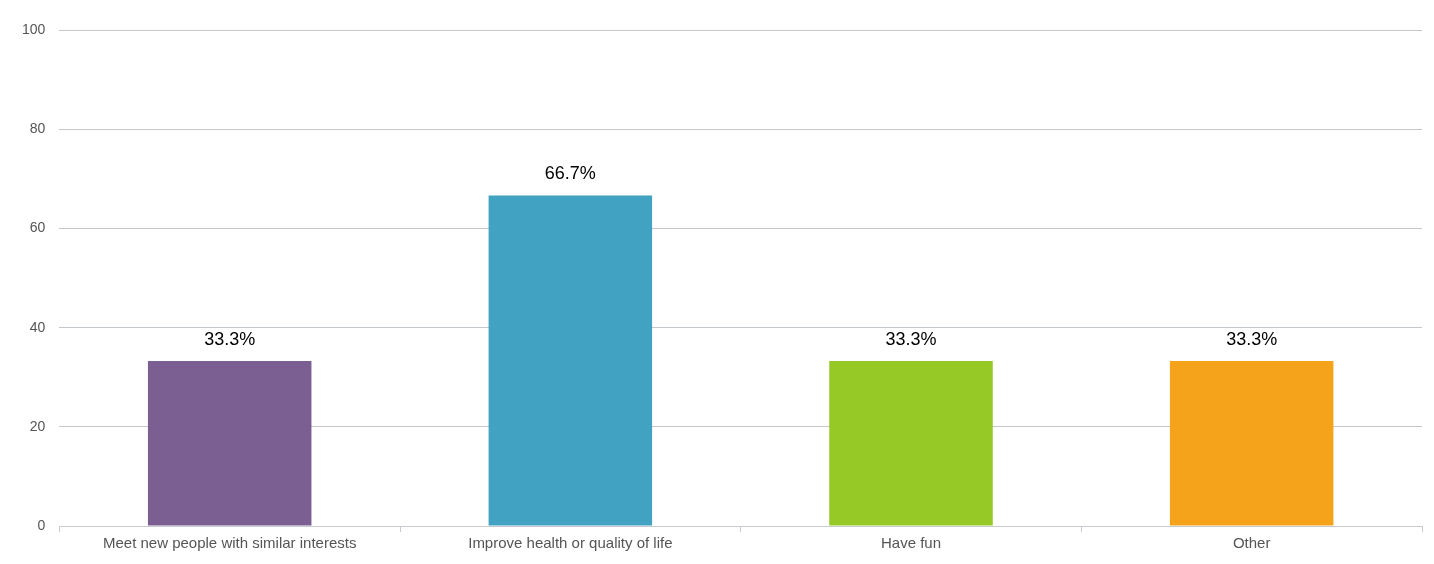 Image resolution: width=1434 pixels, height=564 pixels. Describe the element at coordinates (570, 543) in the screenshot. I see `x-tick-label: Improve health or quality of life` at that location.